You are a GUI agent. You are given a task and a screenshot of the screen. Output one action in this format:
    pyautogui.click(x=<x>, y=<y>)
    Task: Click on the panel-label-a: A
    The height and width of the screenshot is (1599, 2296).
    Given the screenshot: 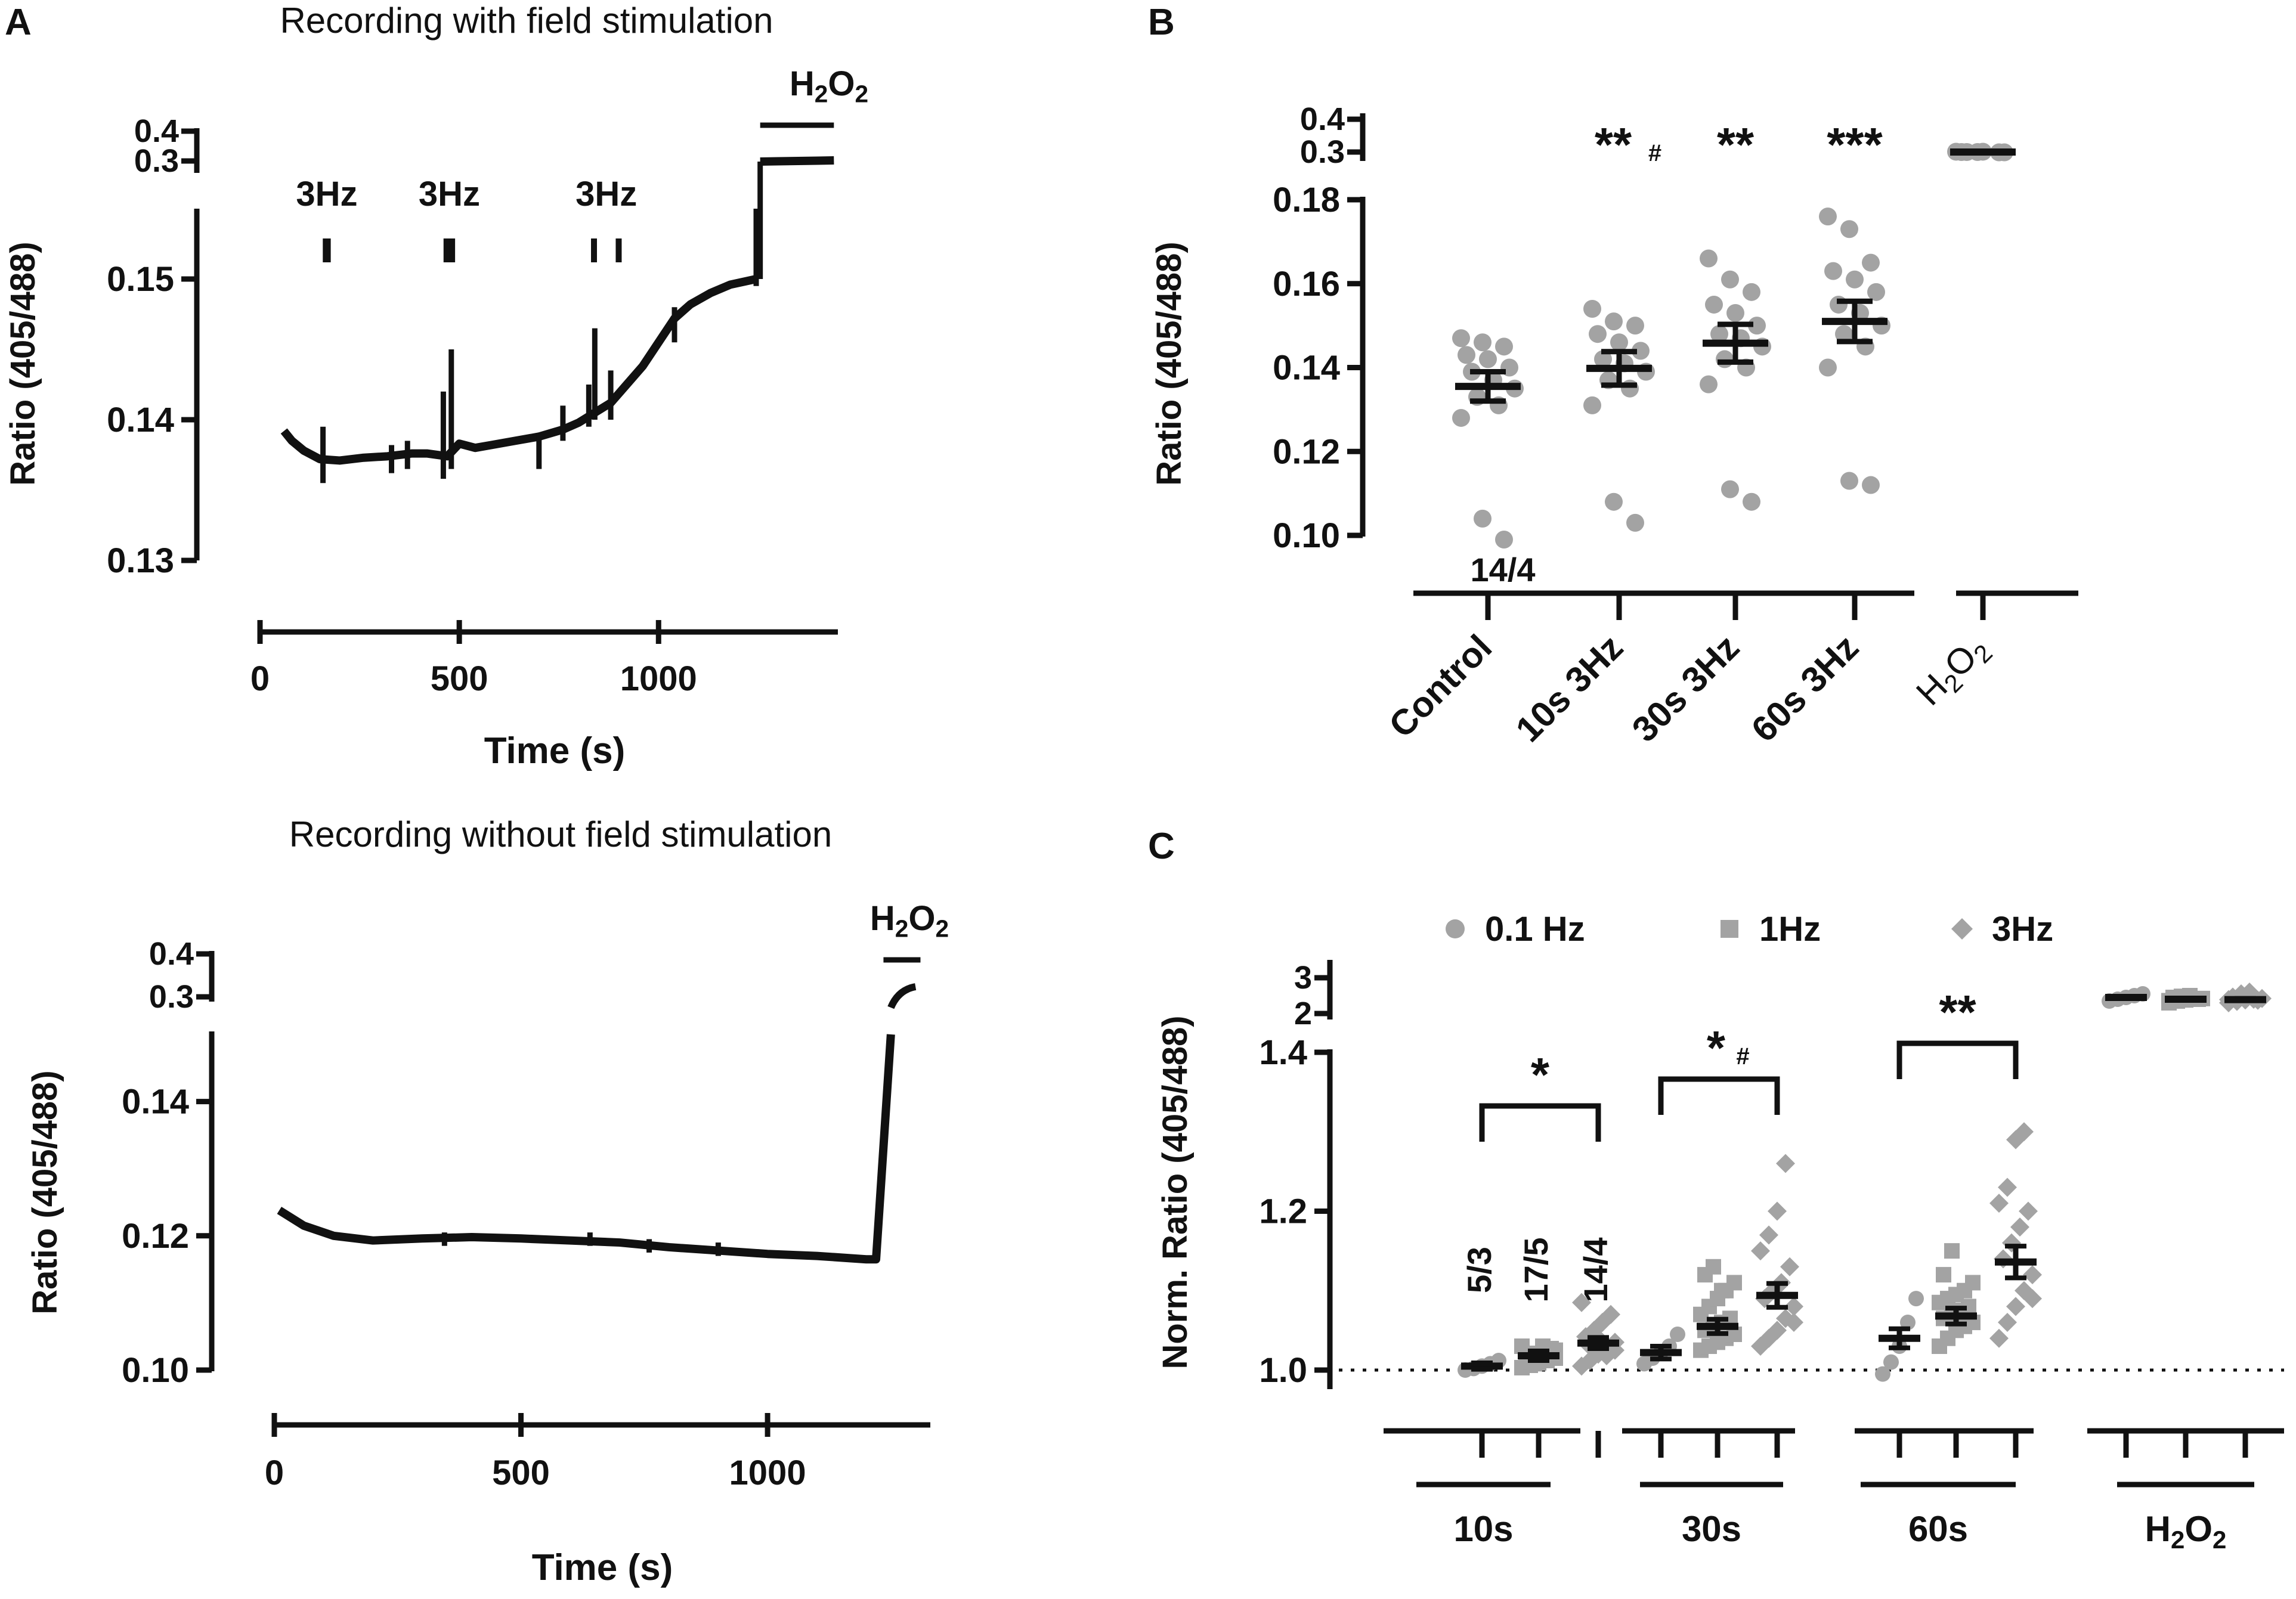 What is the action you would take?
    pyautogui.click(x=18, y=22)
    